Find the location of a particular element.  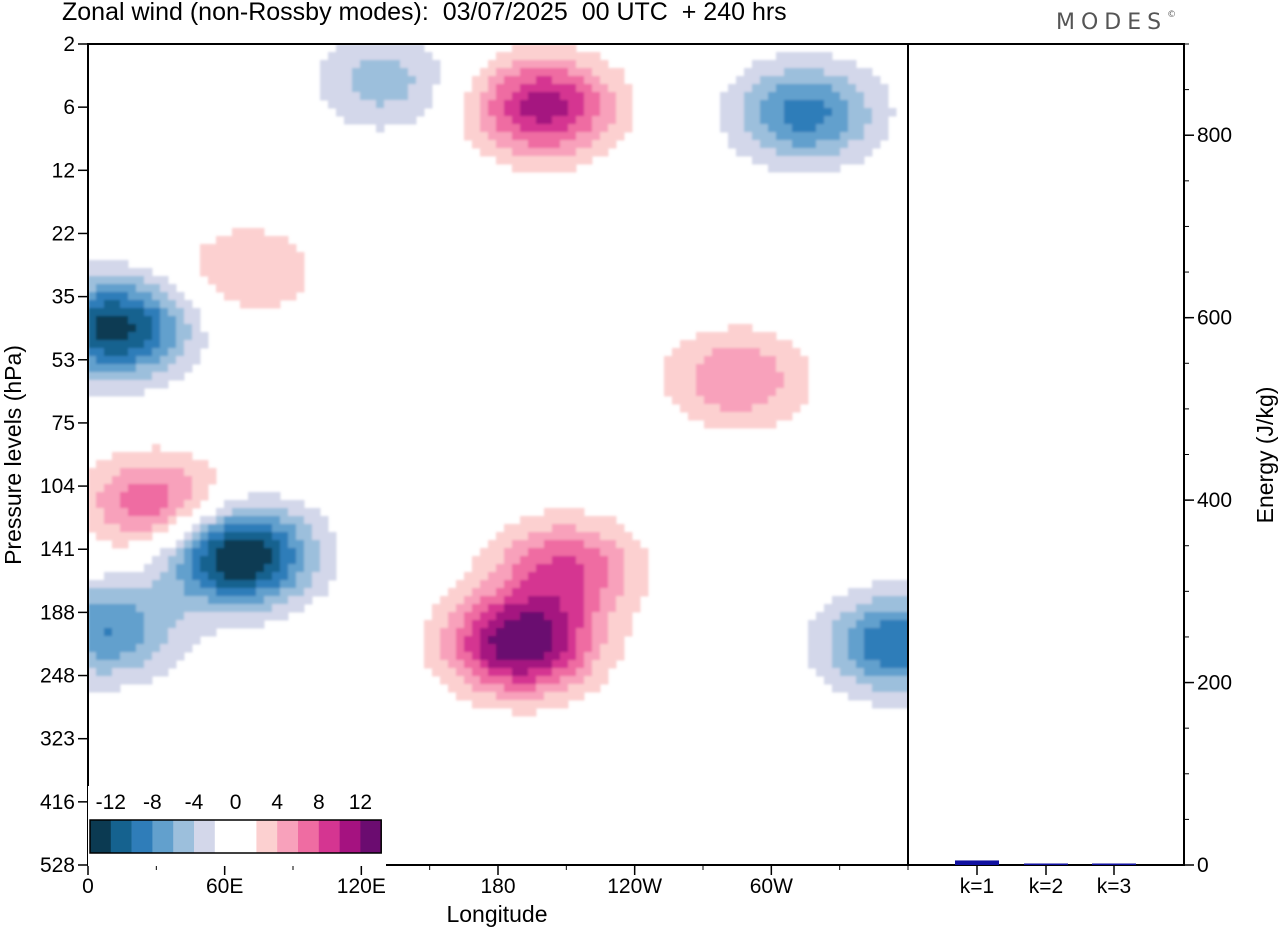

energy-tick-label: 400 is located at coordinates (1214, 500).